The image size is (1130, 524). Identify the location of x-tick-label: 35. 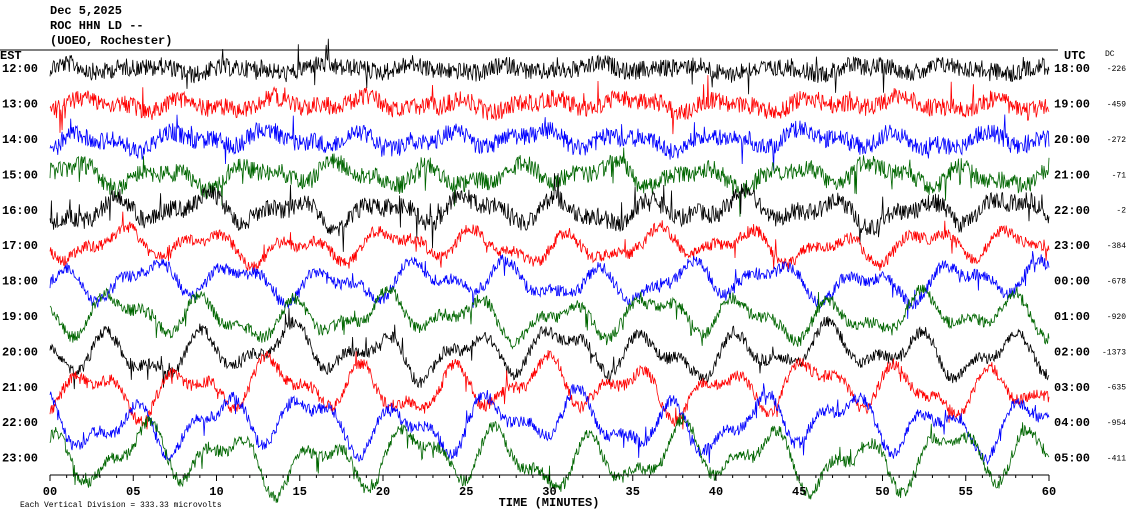
(633, 492).